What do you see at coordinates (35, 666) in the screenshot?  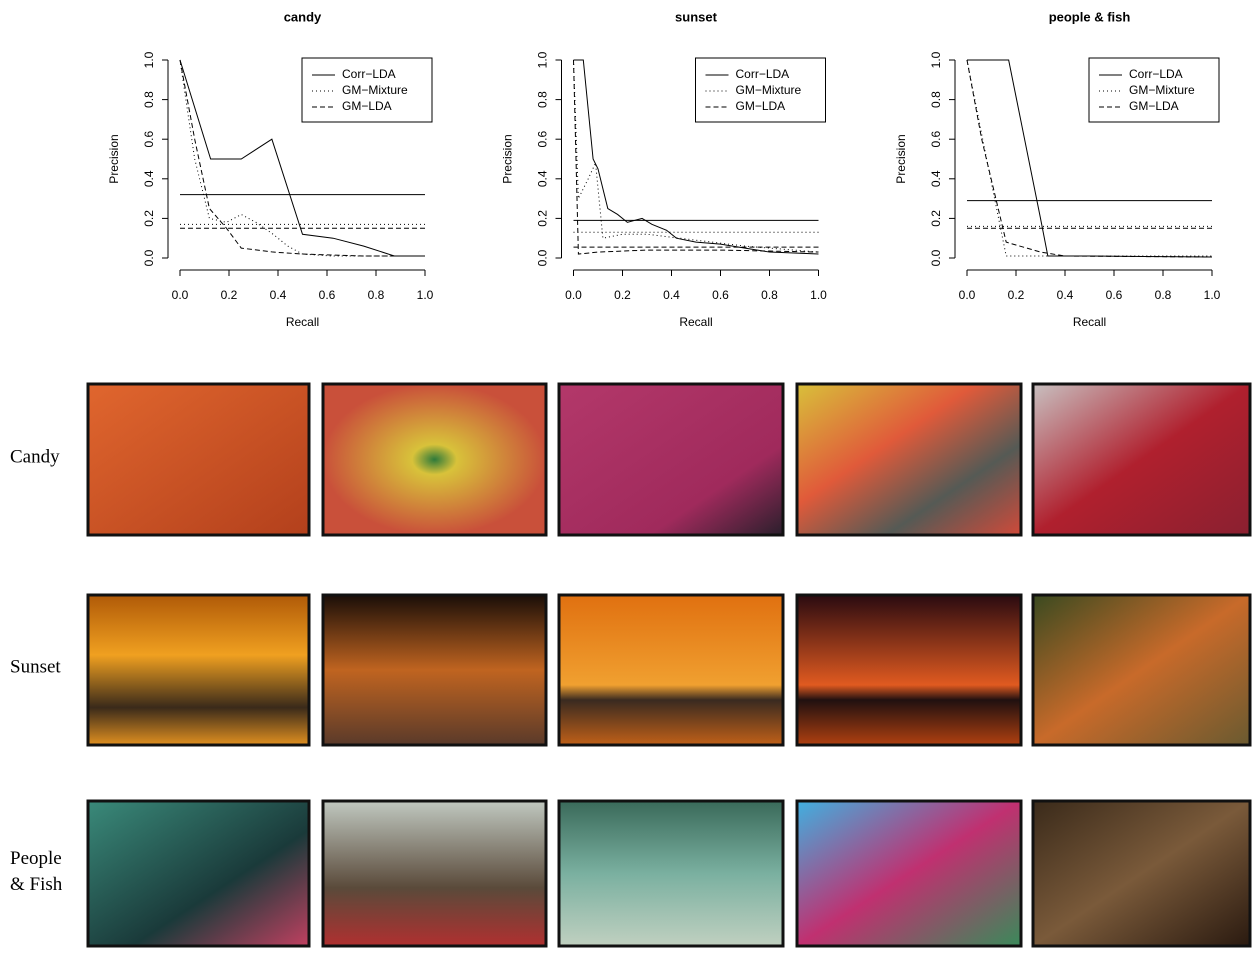 I see `row-label: Sunset` at bounding box center [35, 666].